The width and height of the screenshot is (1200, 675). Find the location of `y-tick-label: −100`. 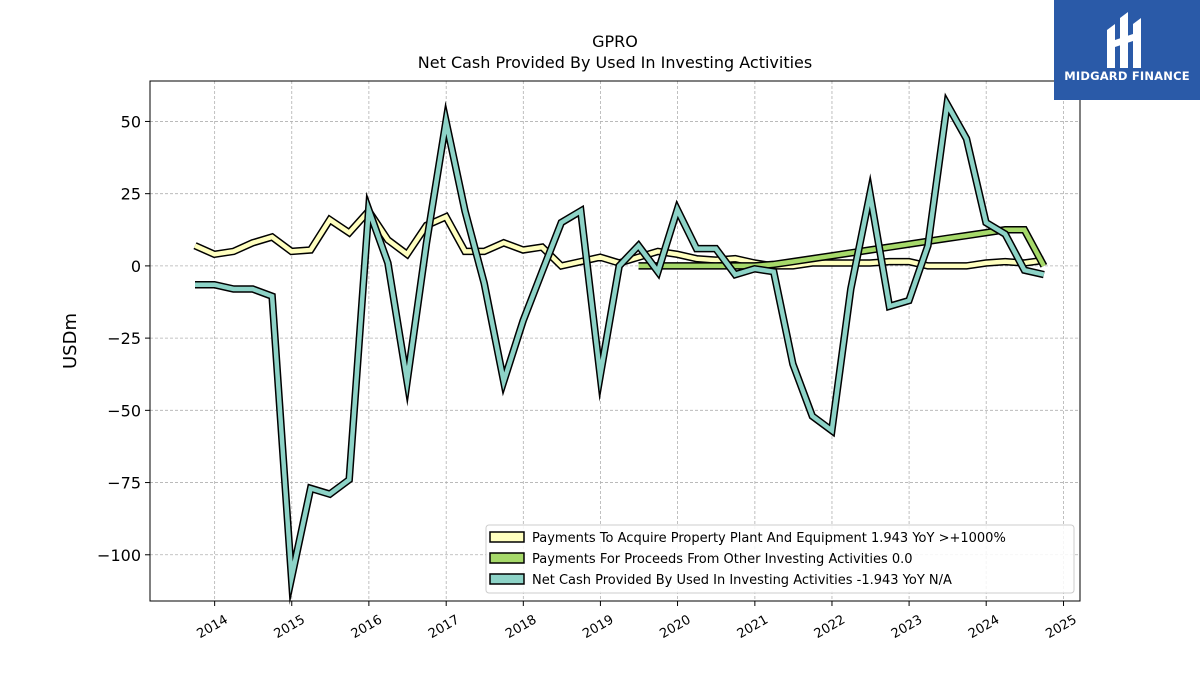

y-tick-label: −100 is located at coordinates (119, 555).